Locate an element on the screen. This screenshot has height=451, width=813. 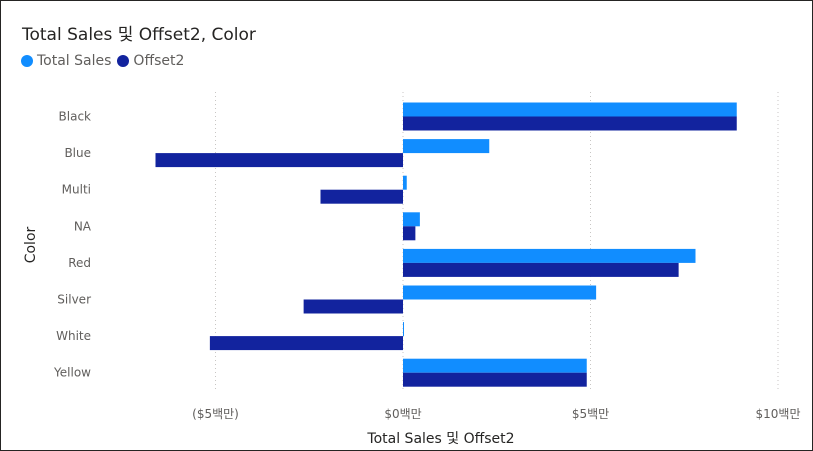
bar-offset2-yellow is located at coordinates (495, 379).